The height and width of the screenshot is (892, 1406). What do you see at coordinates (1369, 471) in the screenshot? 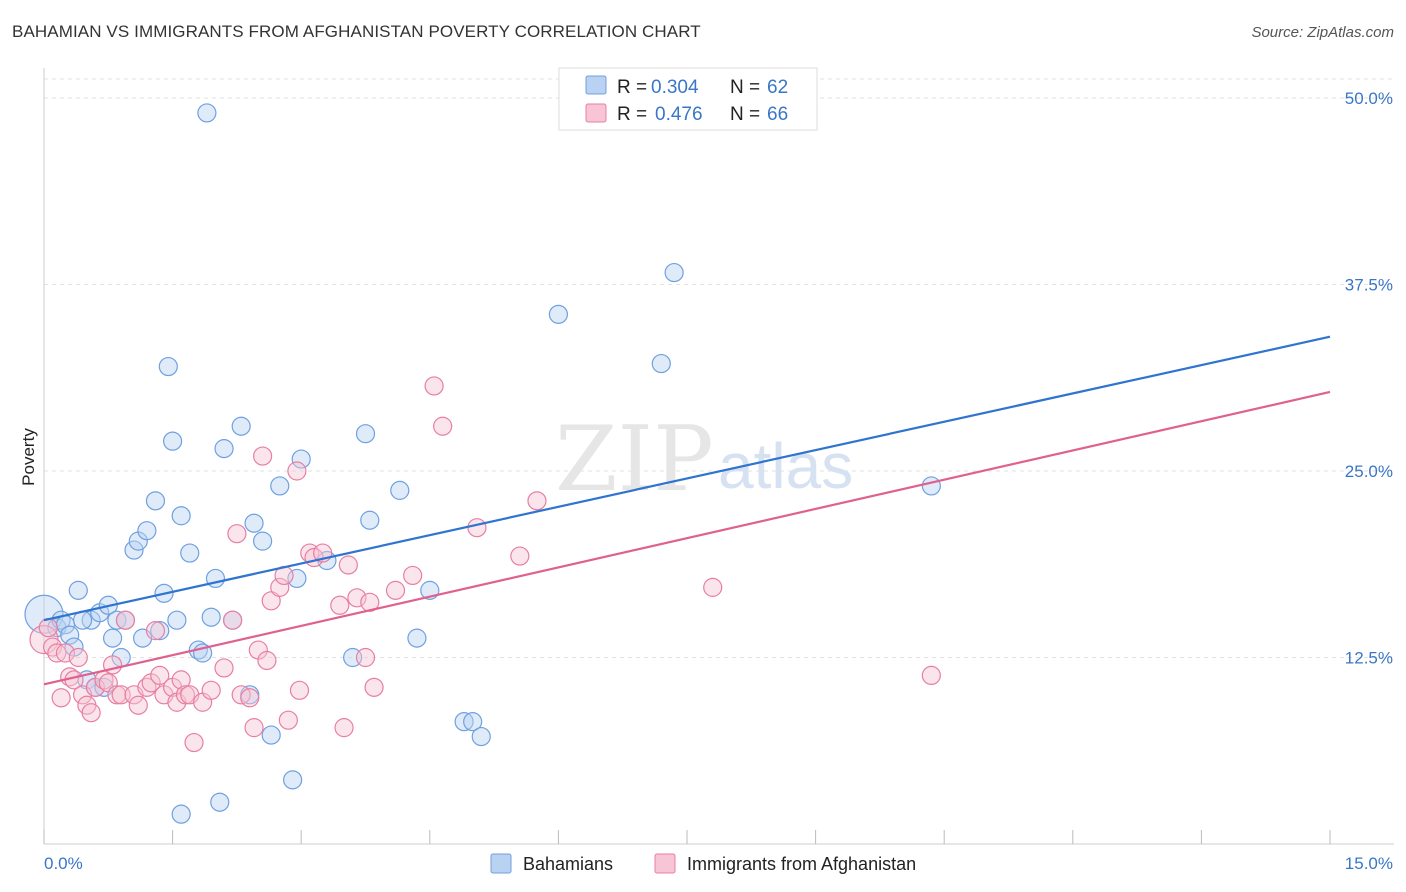
I see `y-tick-label-1: 25.0%` at bounding box center [1369, 471].